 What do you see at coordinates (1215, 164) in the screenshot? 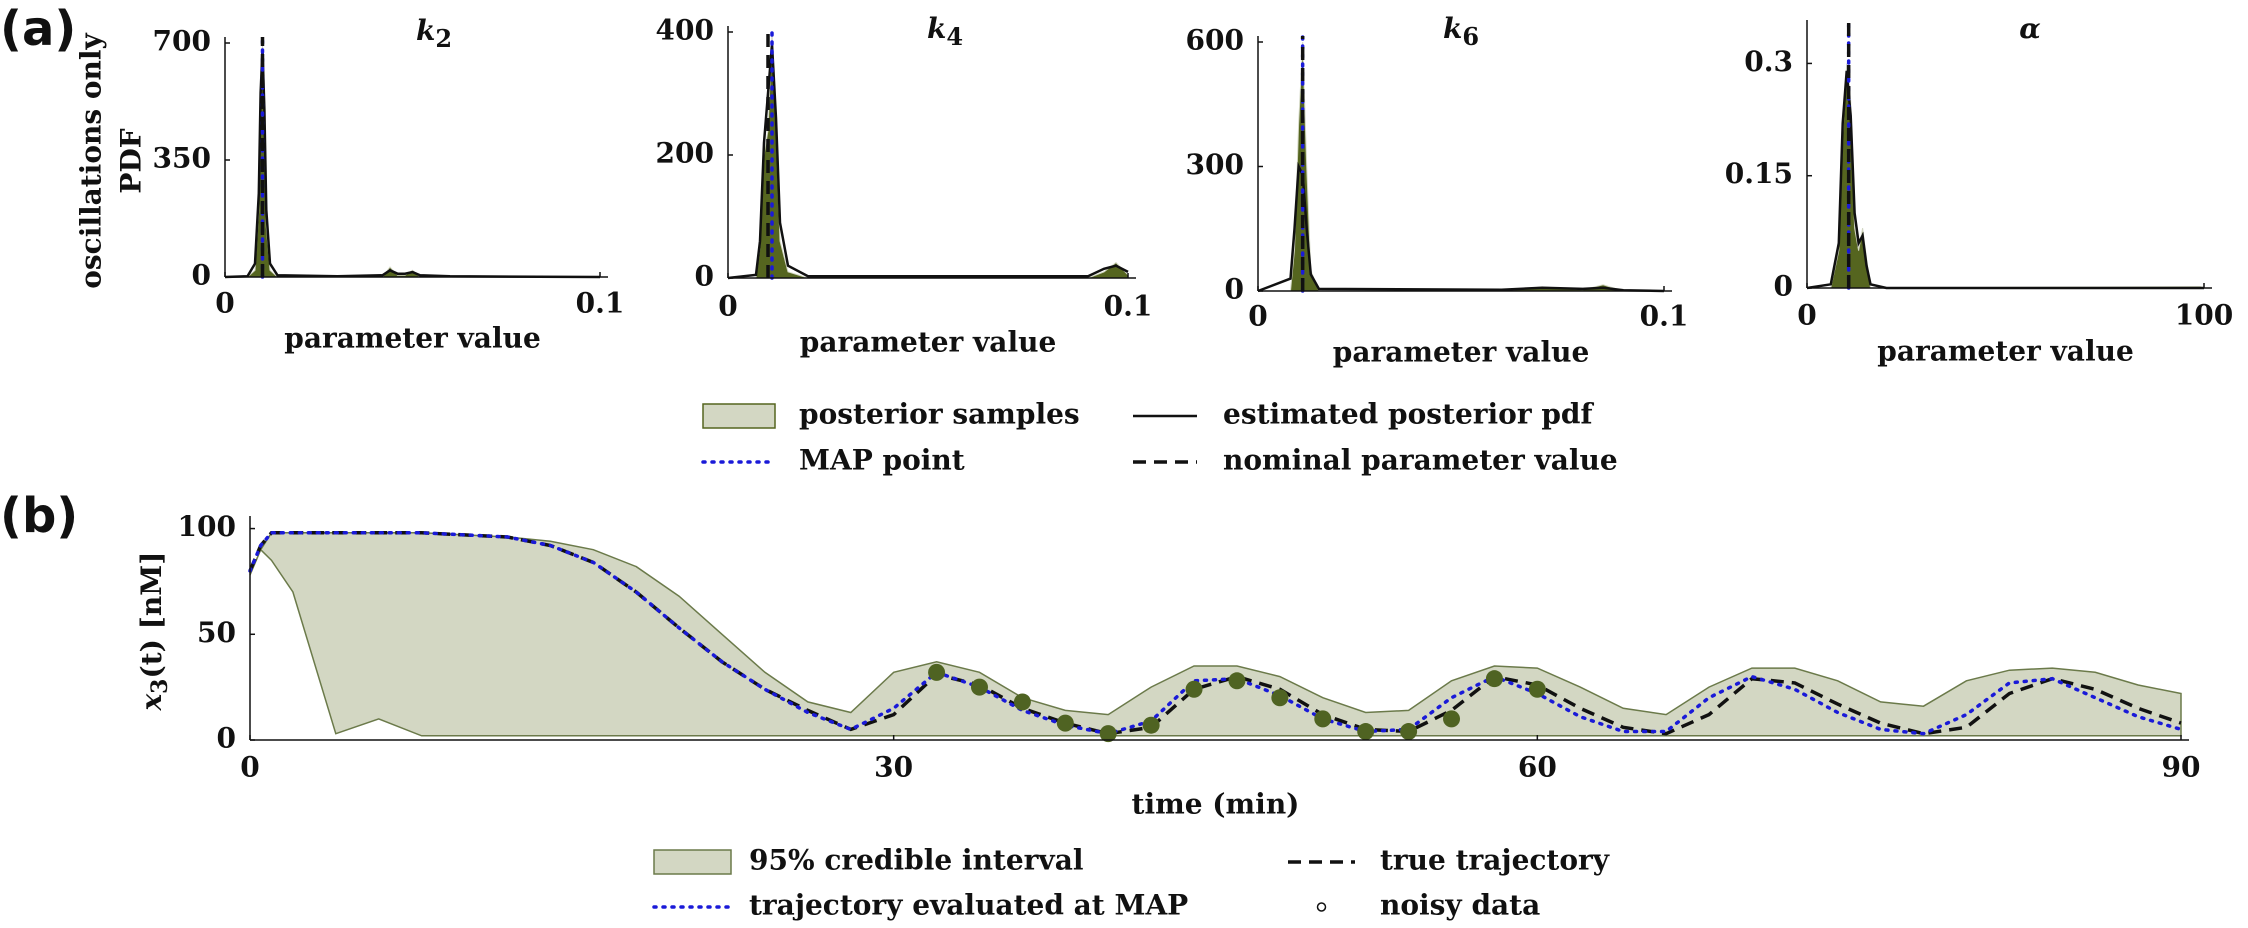
I see `y-tick-label: 300` at bounding box center [1215, 164].